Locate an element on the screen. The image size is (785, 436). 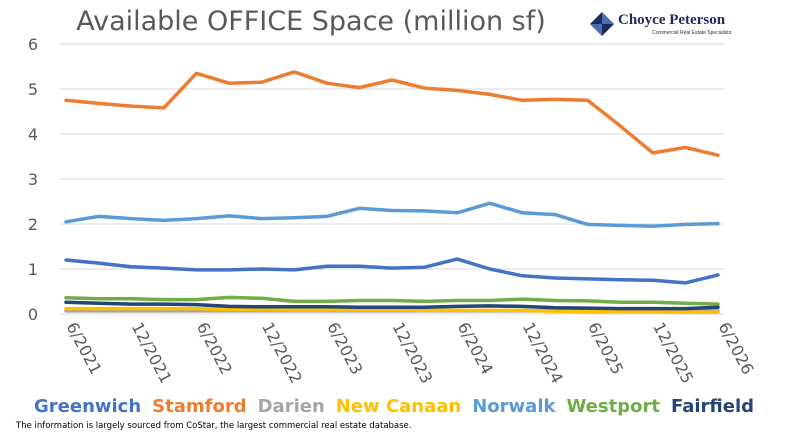
x-tick-label: 12/2023 is located at coordinates (412, 353).